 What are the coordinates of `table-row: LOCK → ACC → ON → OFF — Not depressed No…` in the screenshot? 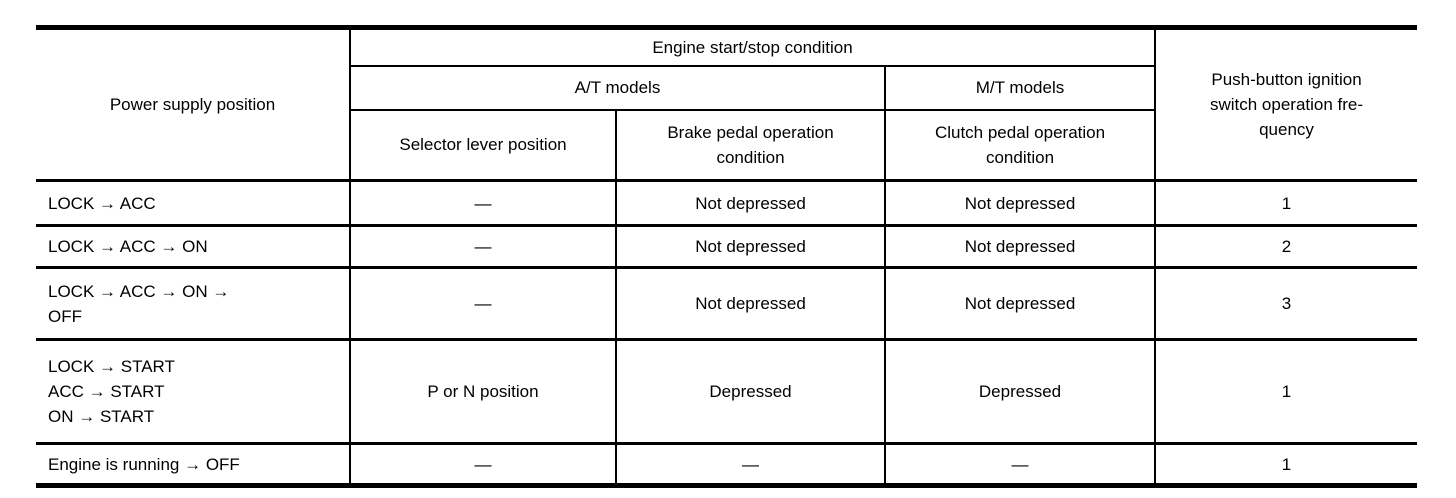 It's located at (727, 303).